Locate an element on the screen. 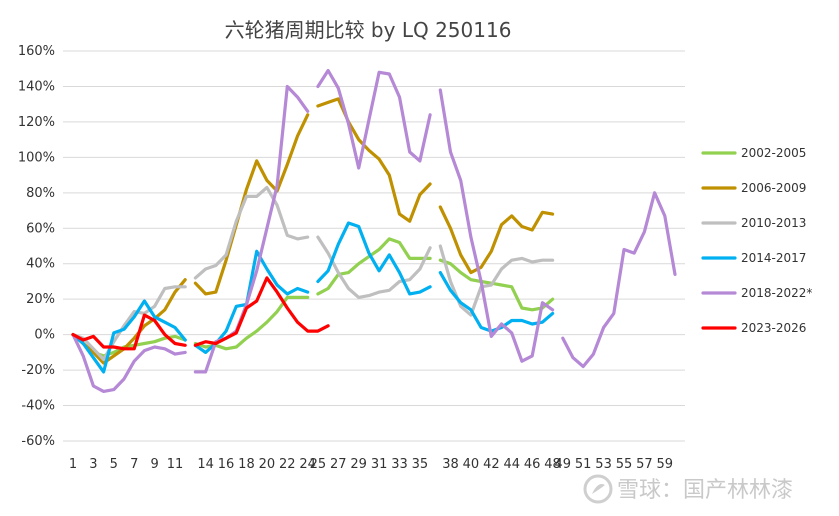 The width and height of the screenshot is (839, 516). x-tick-label: 59 is located at coordinates (665, 464).